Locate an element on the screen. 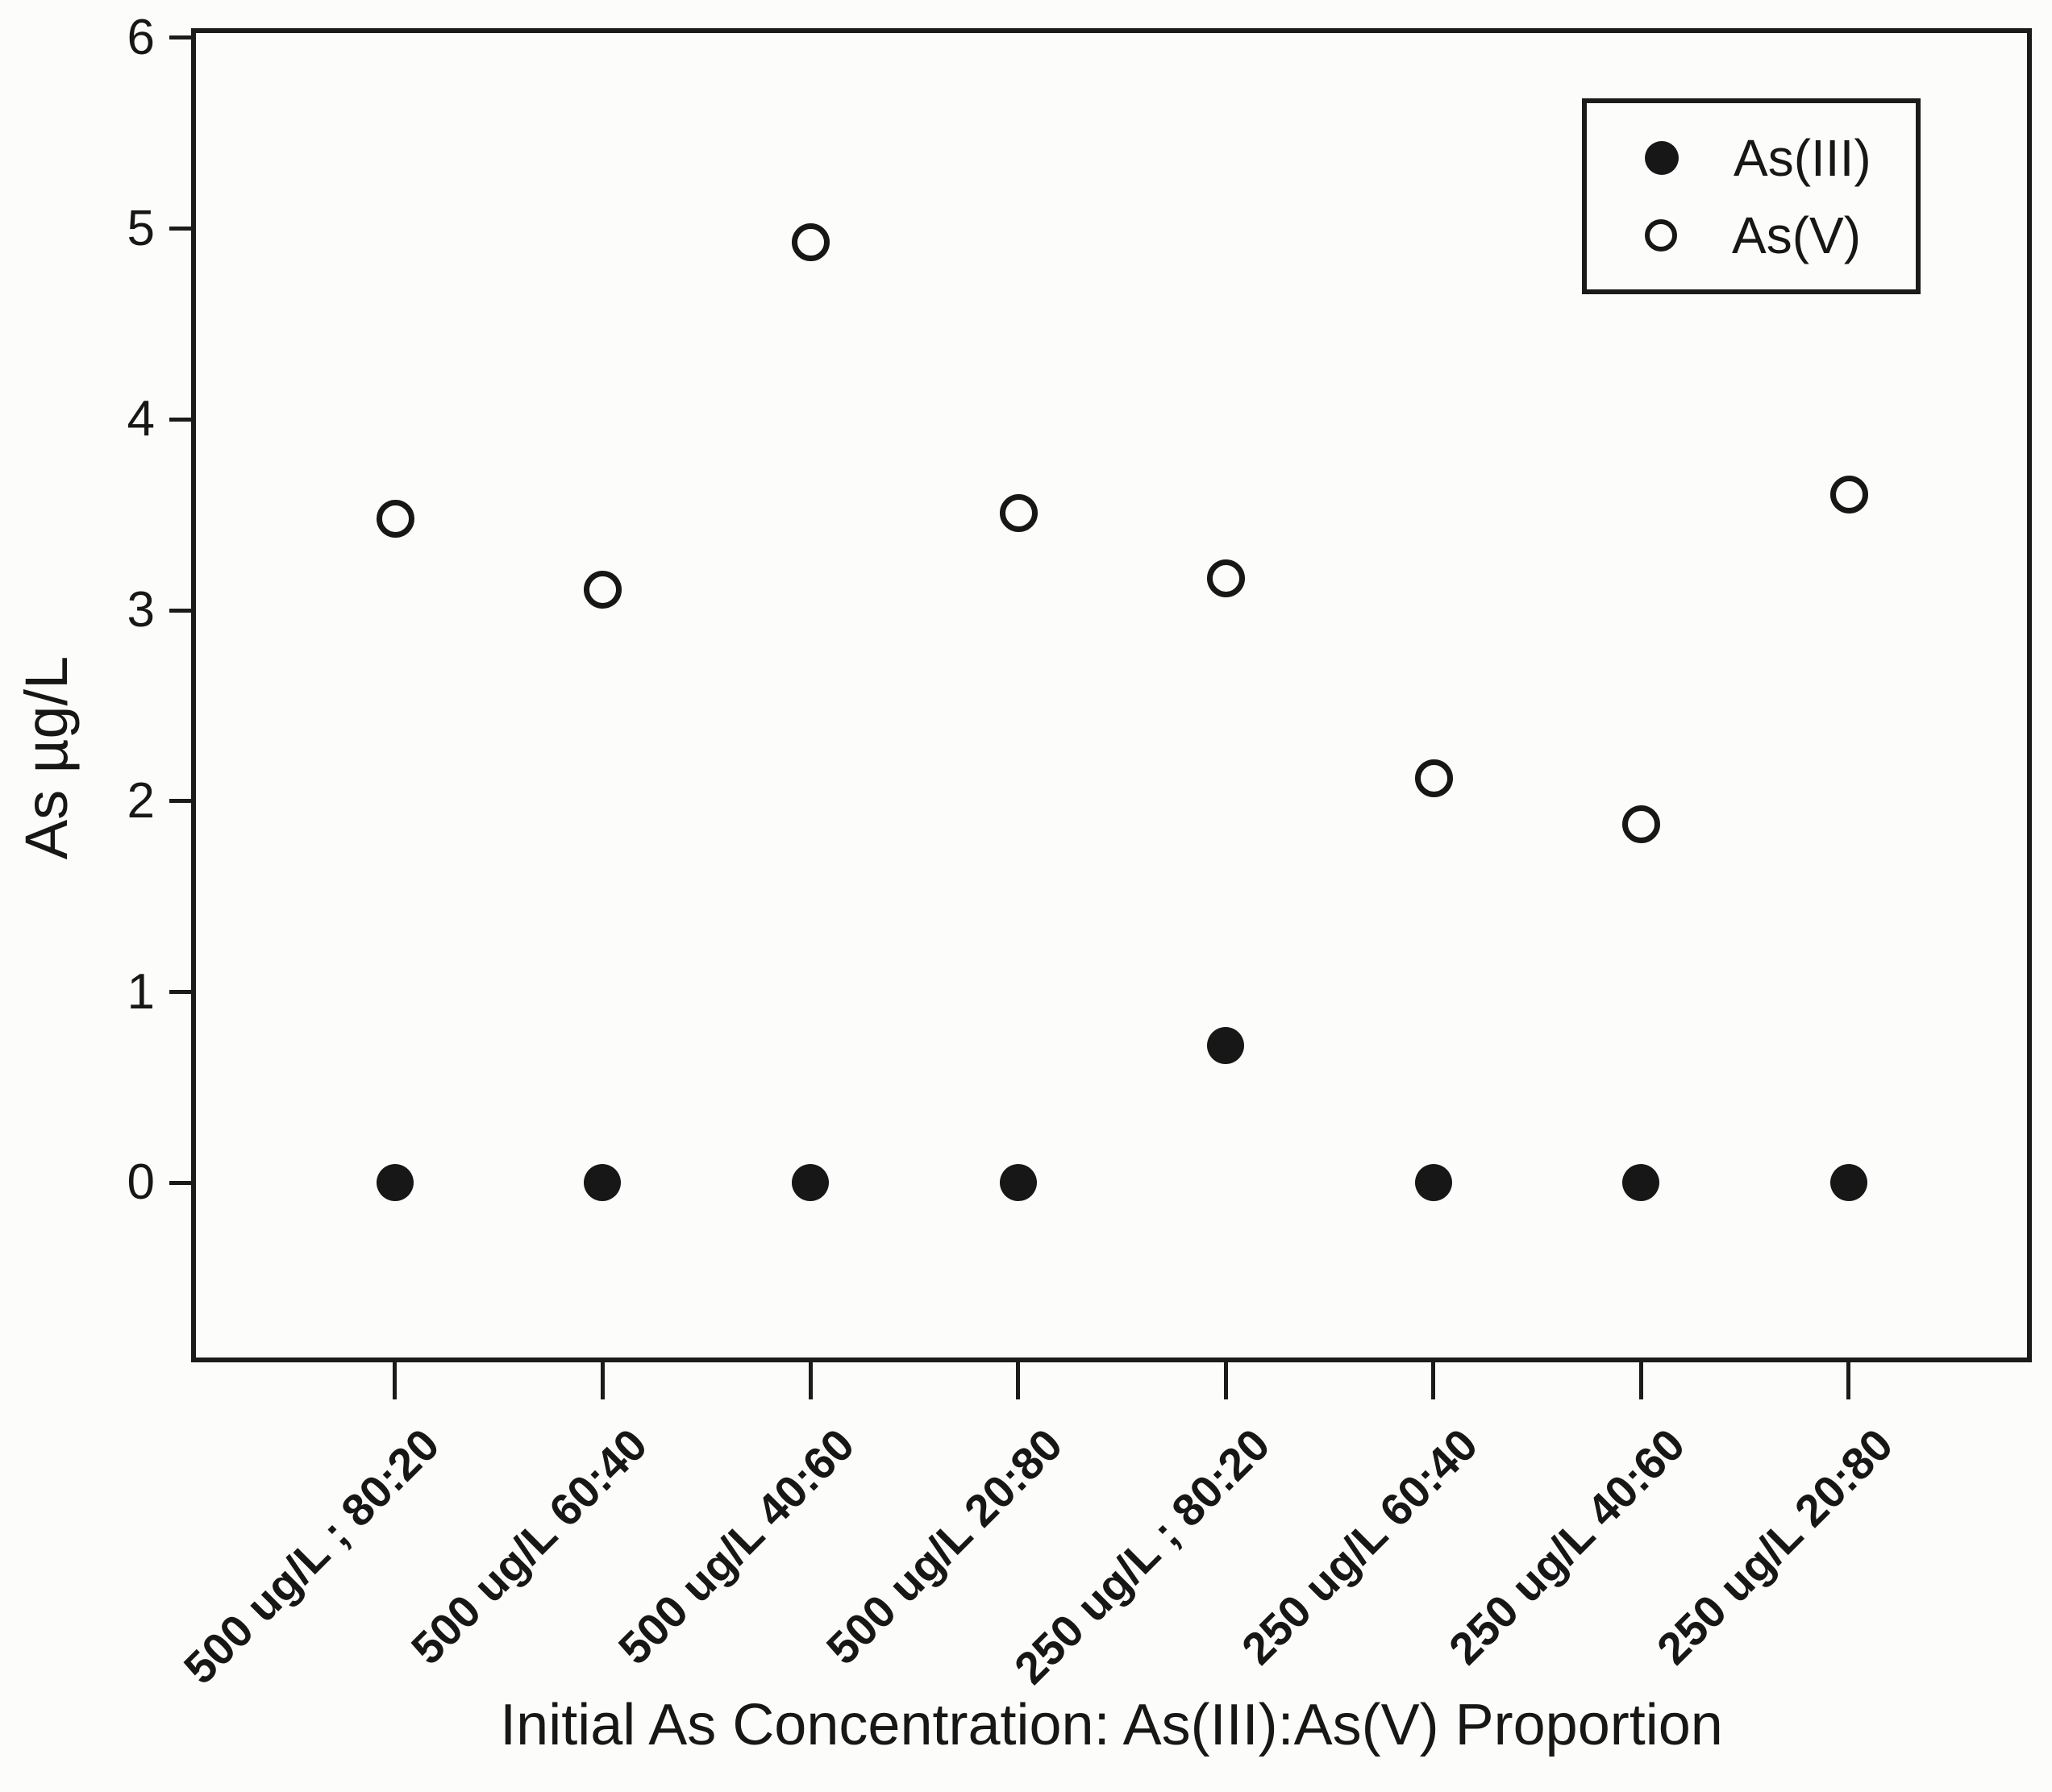 The width and height of the screenshot is (2052, 1792). y-tick-label-5: 5 is located at coordinates (141, 228).